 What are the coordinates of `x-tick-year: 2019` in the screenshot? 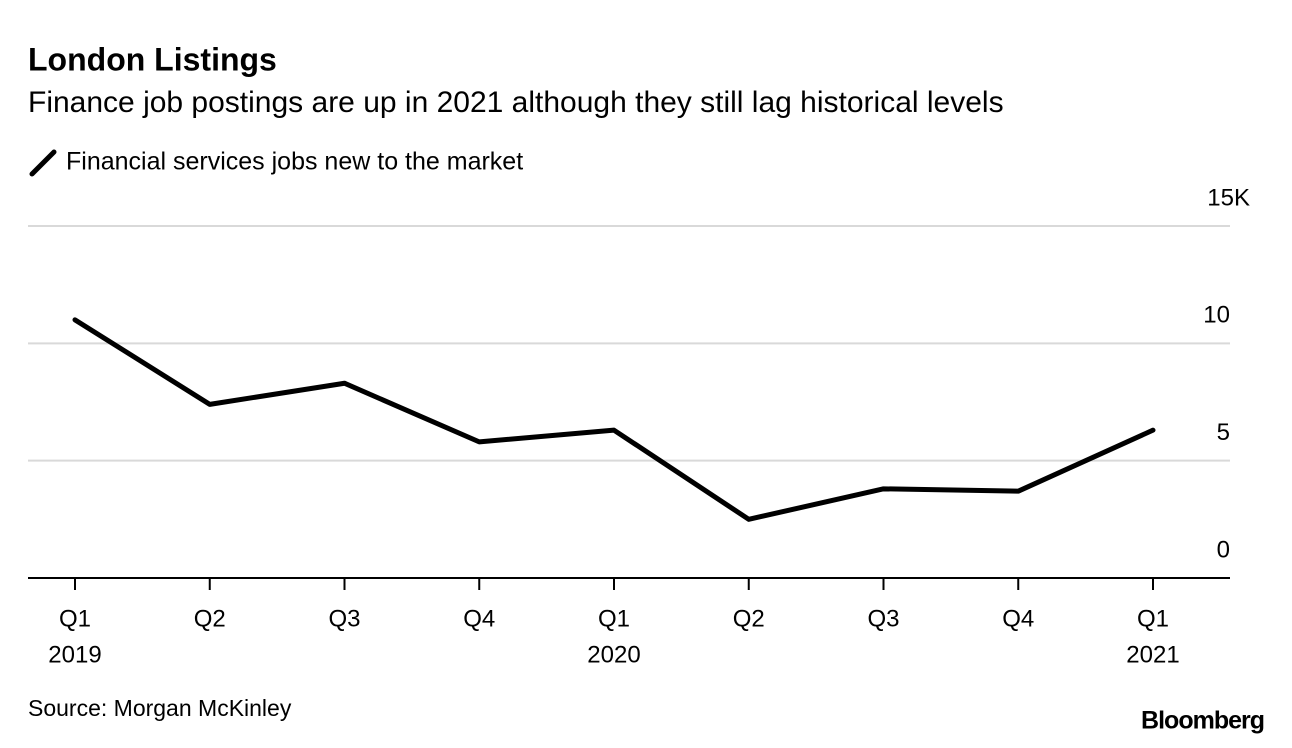 It's located at (74, 654).